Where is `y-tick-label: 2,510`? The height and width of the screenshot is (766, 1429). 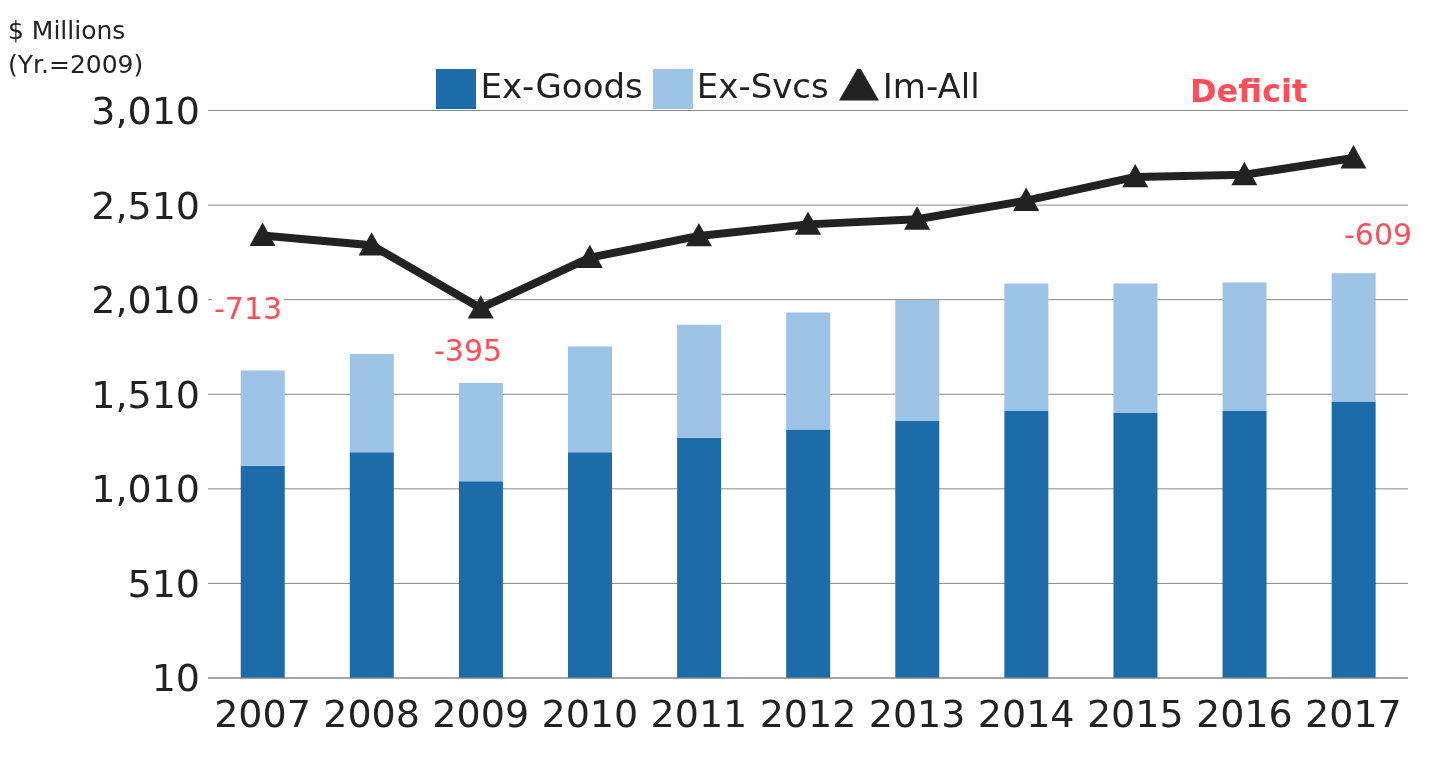
y-tick-label: 2,510 is located at coordinates (145, 205).